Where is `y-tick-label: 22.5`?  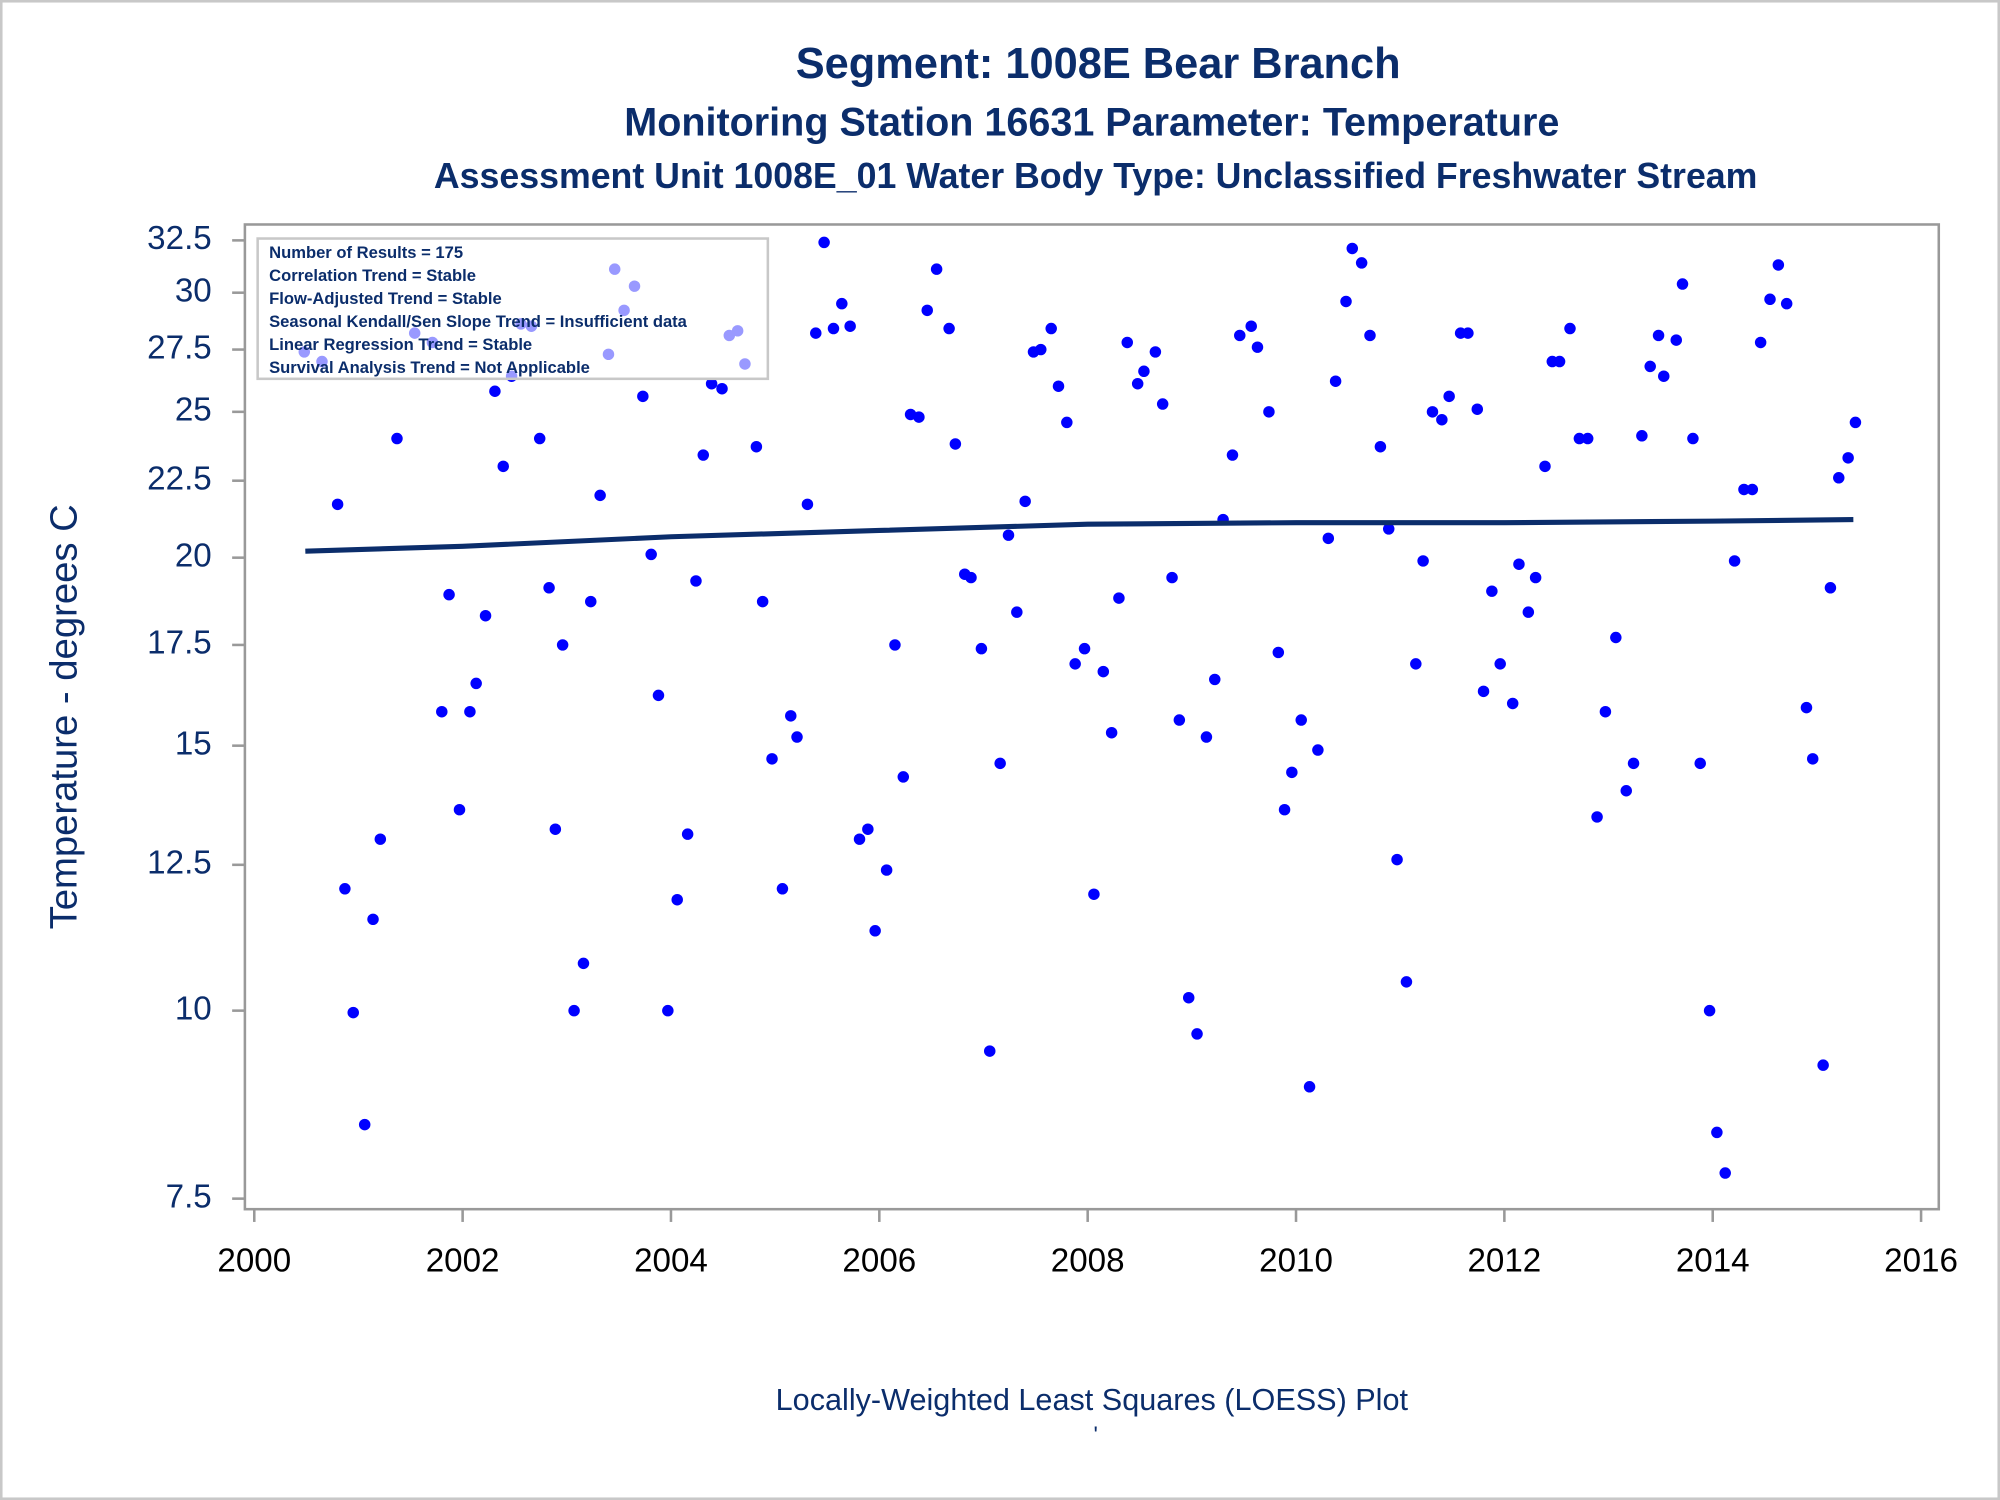
y-tick-label: 22.5 is located at coordinates (179, 478).